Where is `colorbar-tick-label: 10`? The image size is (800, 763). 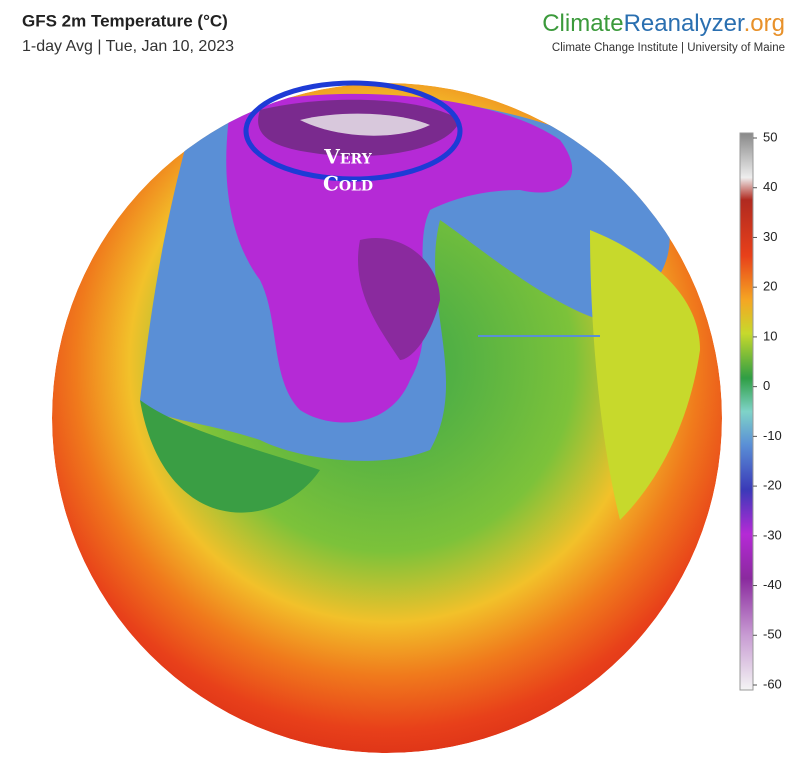 colorbar-tick-label: 10 is located at coordinates (770, 335).